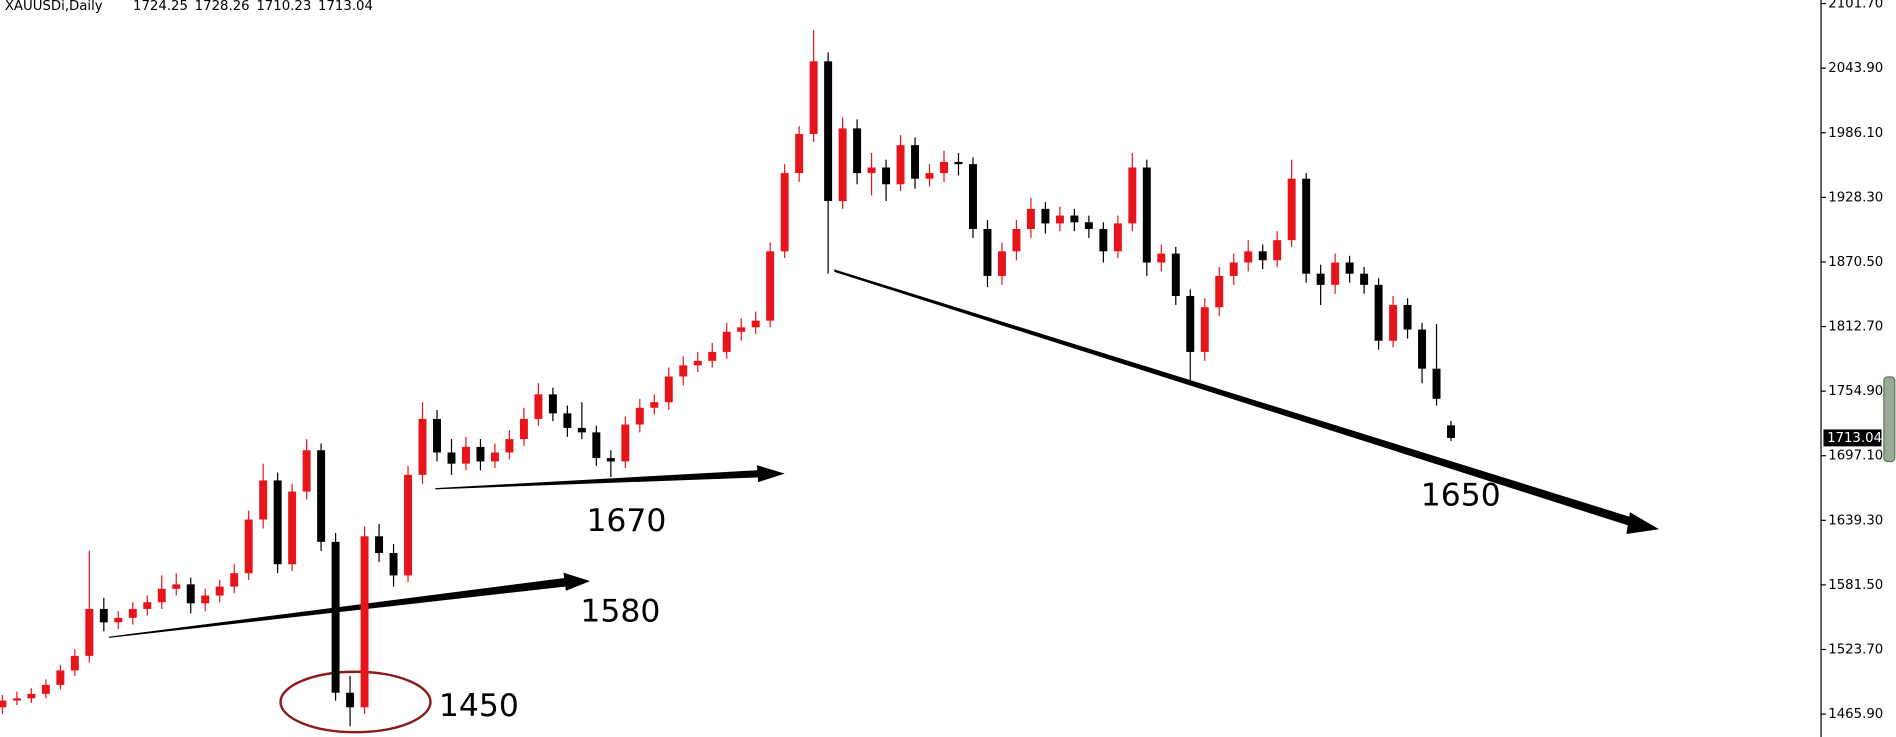  I want to click on header-ohlc: 1724.25, so click(160, 7).